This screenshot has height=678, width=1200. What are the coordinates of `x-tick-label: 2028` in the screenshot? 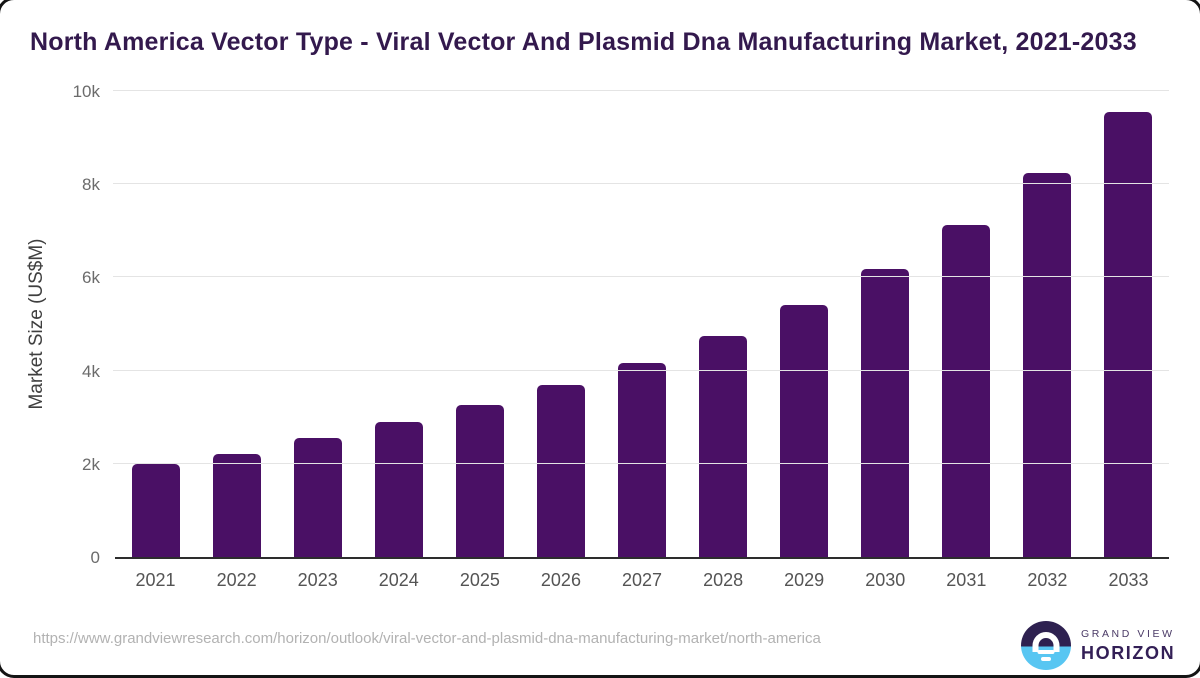 It's located at (723, 580).